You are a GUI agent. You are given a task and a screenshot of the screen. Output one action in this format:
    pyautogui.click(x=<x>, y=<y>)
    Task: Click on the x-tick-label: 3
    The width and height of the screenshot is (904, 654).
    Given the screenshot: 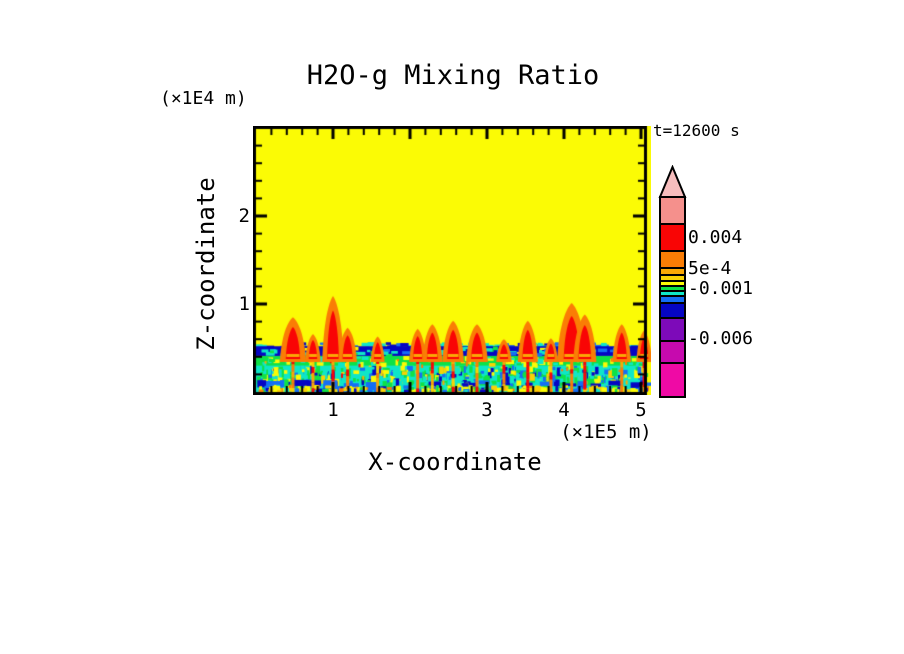 What is the action you would take?
    pyautogui.click(x=487, y=410)
    